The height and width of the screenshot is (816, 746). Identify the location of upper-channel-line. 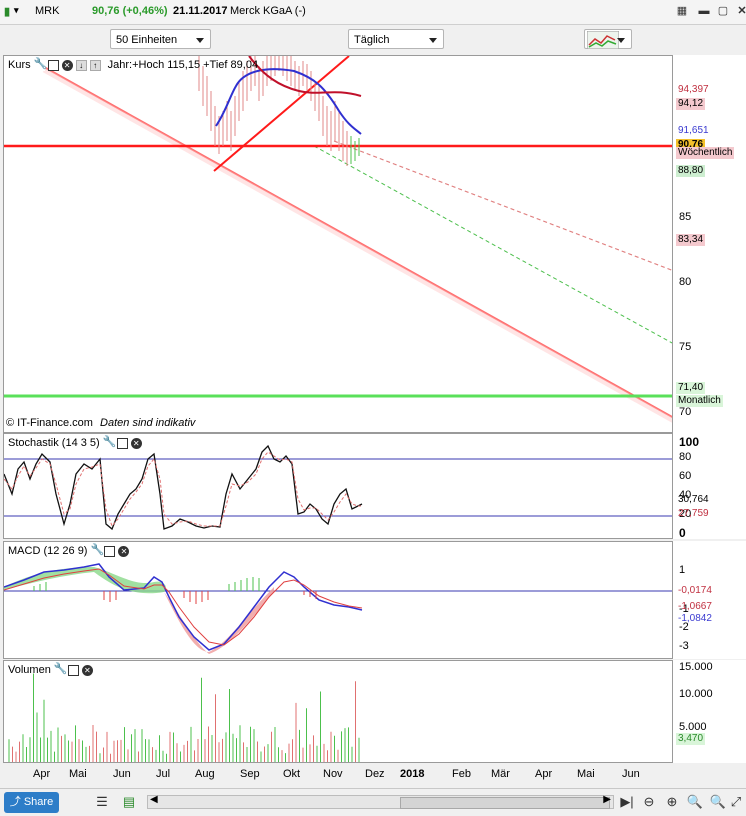
(502, 205).